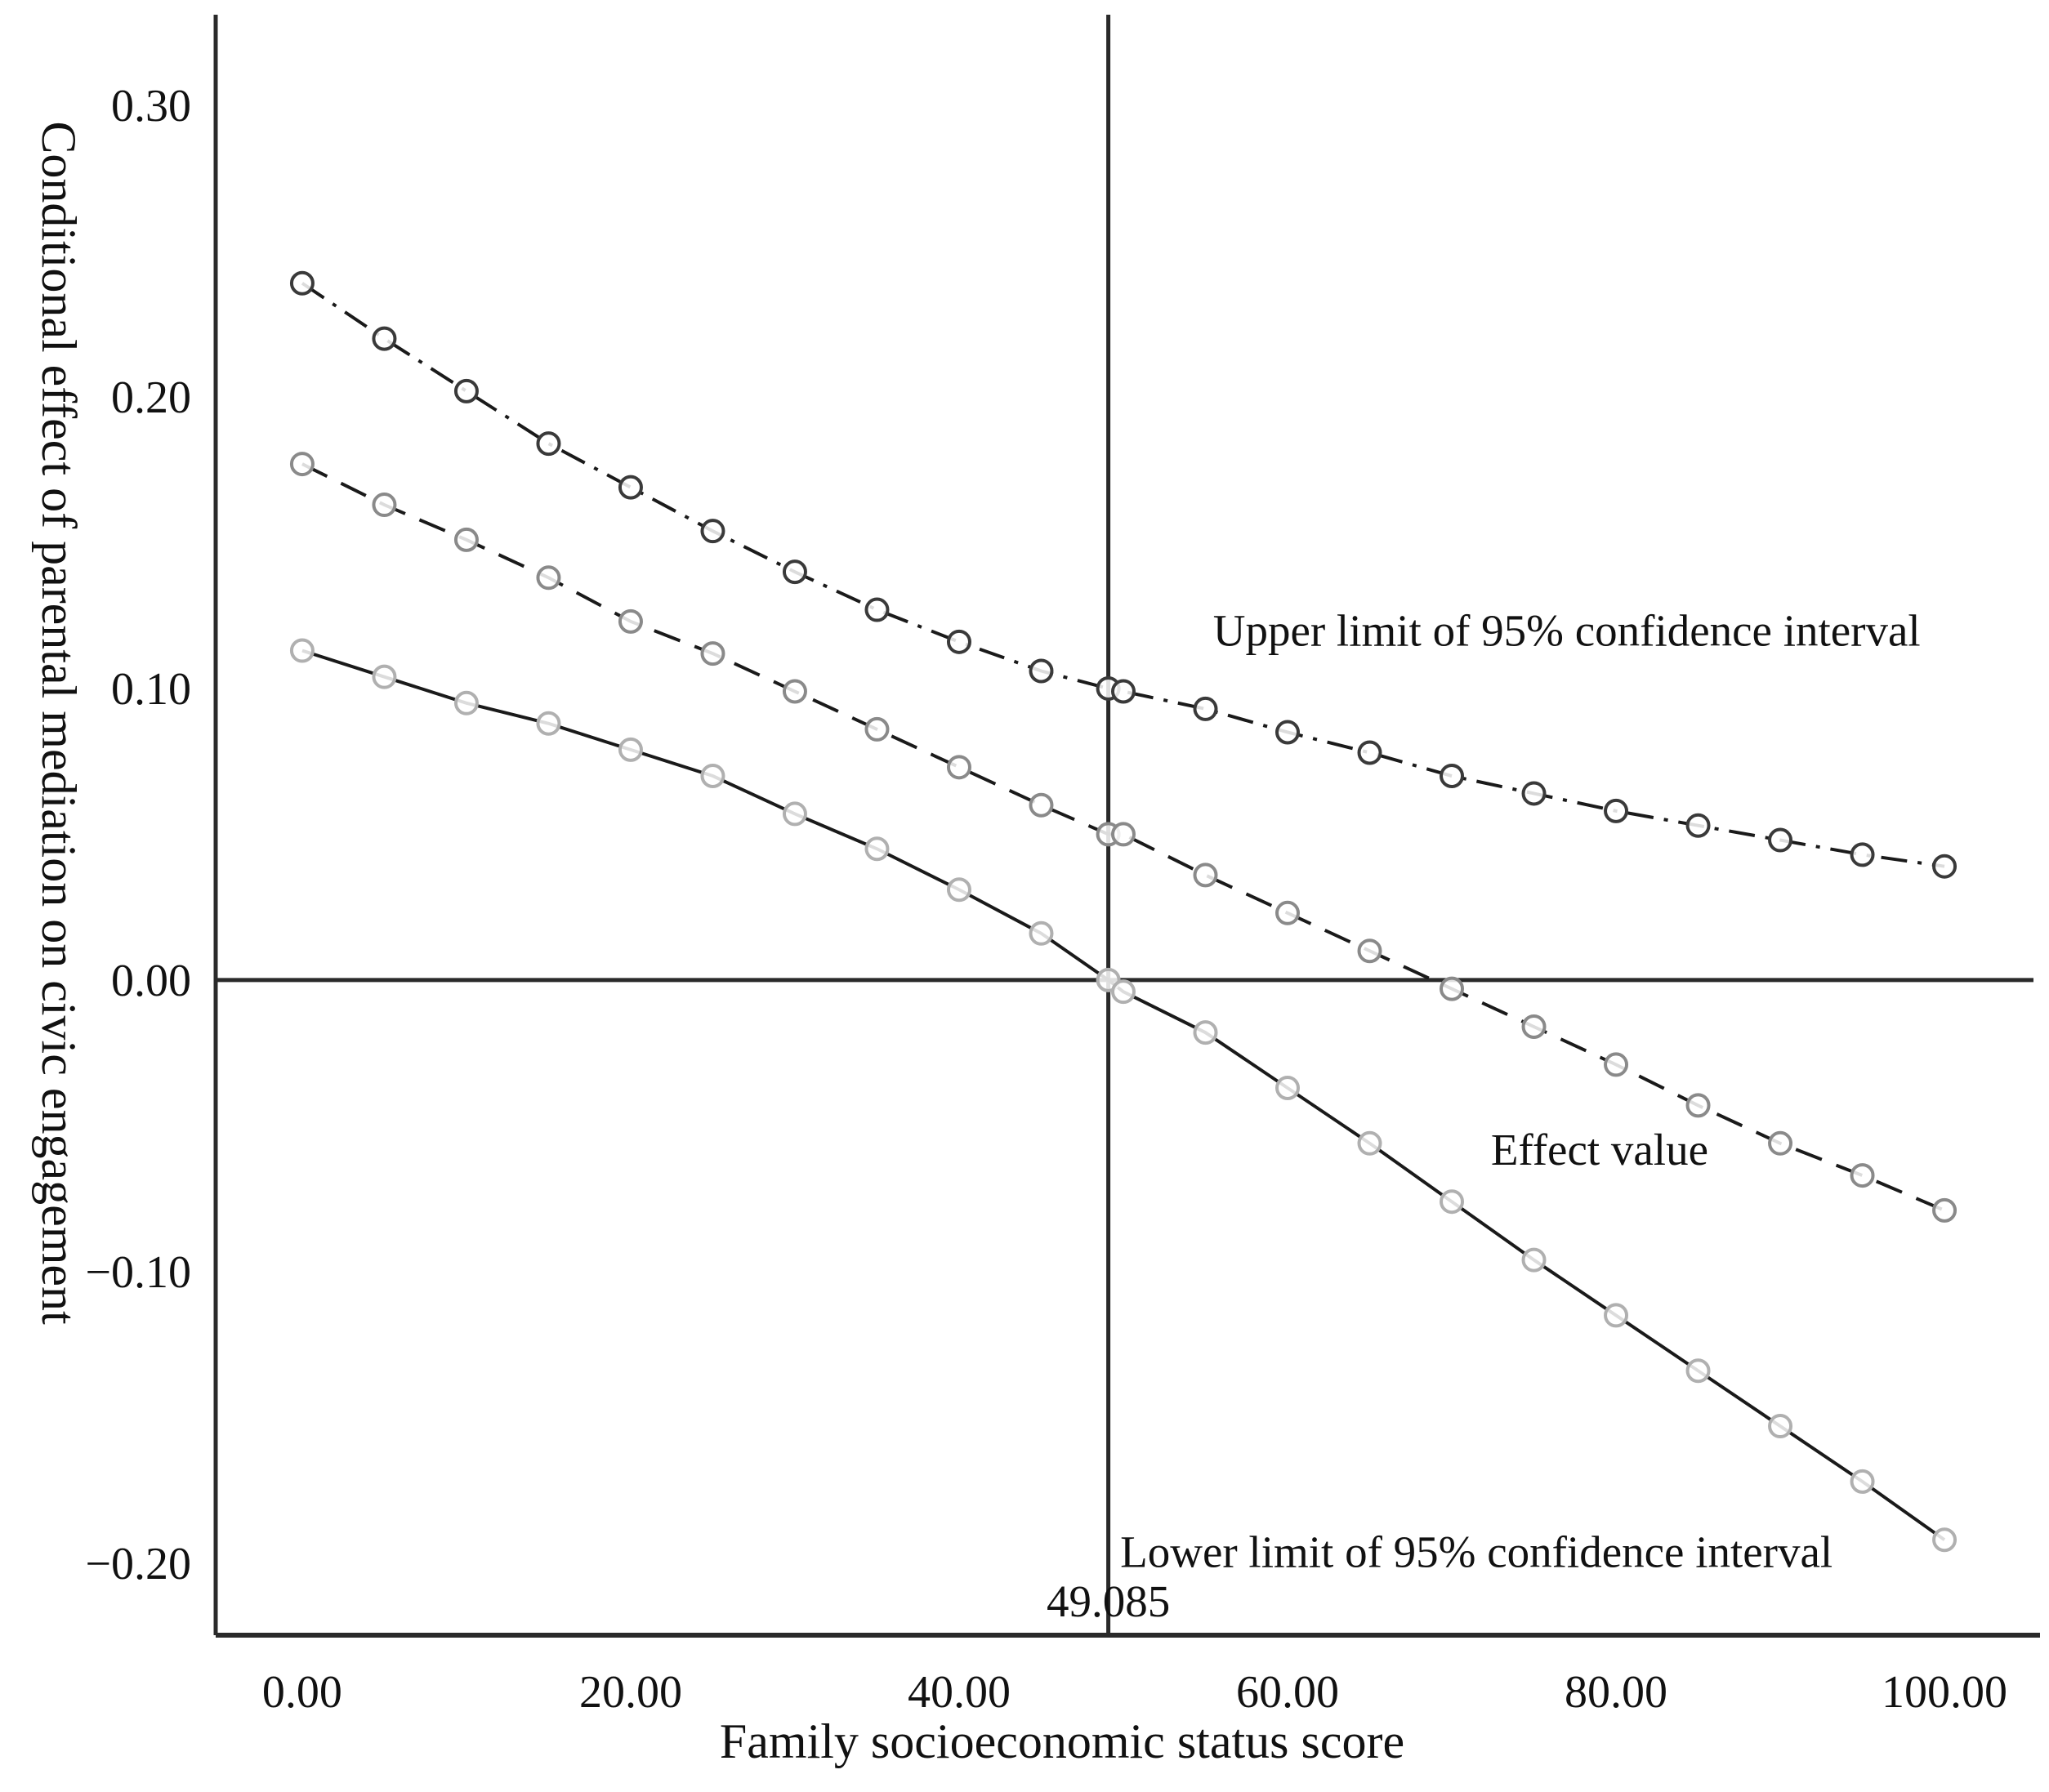 Image resolution: width=2049 pixels, height=1792 pixels. What do you see at coordinates (151, 397) in the screenshot?
I see `y-tick-label: 0.20` at bounding box center [151, 397].